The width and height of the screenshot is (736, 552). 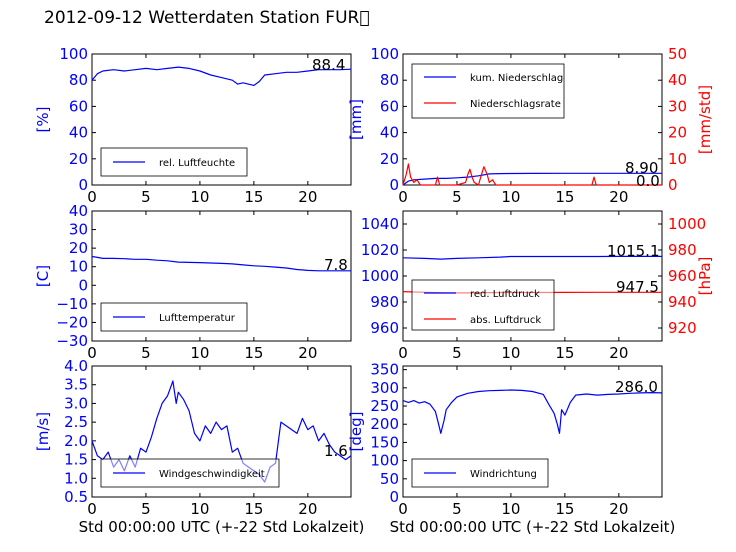 I want to click on humidity-ytick-label: 40, so click(x=78, y=133).